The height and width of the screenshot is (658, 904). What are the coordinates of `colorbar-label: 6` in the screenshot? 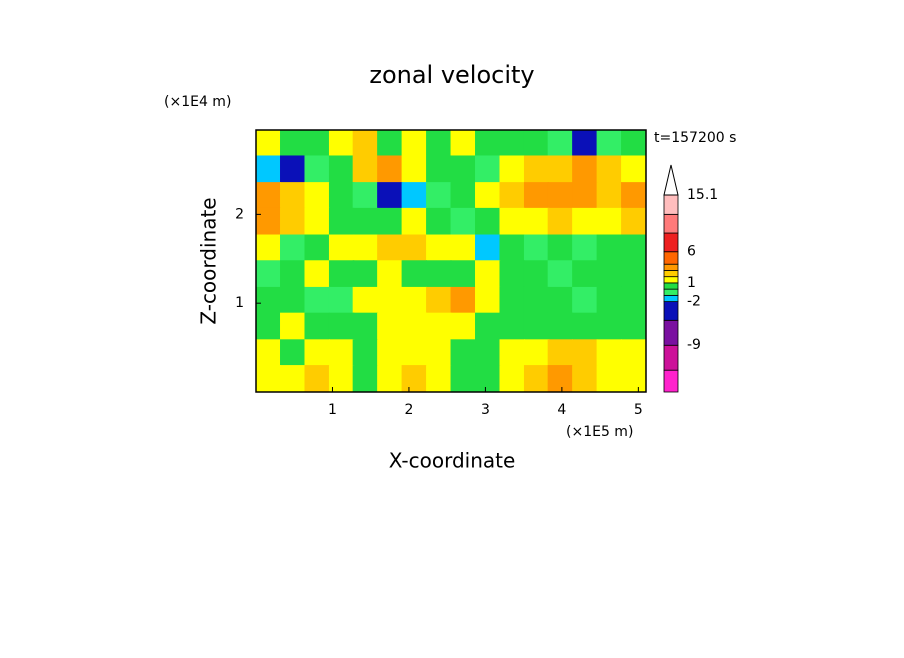 It's located at (691, 252).